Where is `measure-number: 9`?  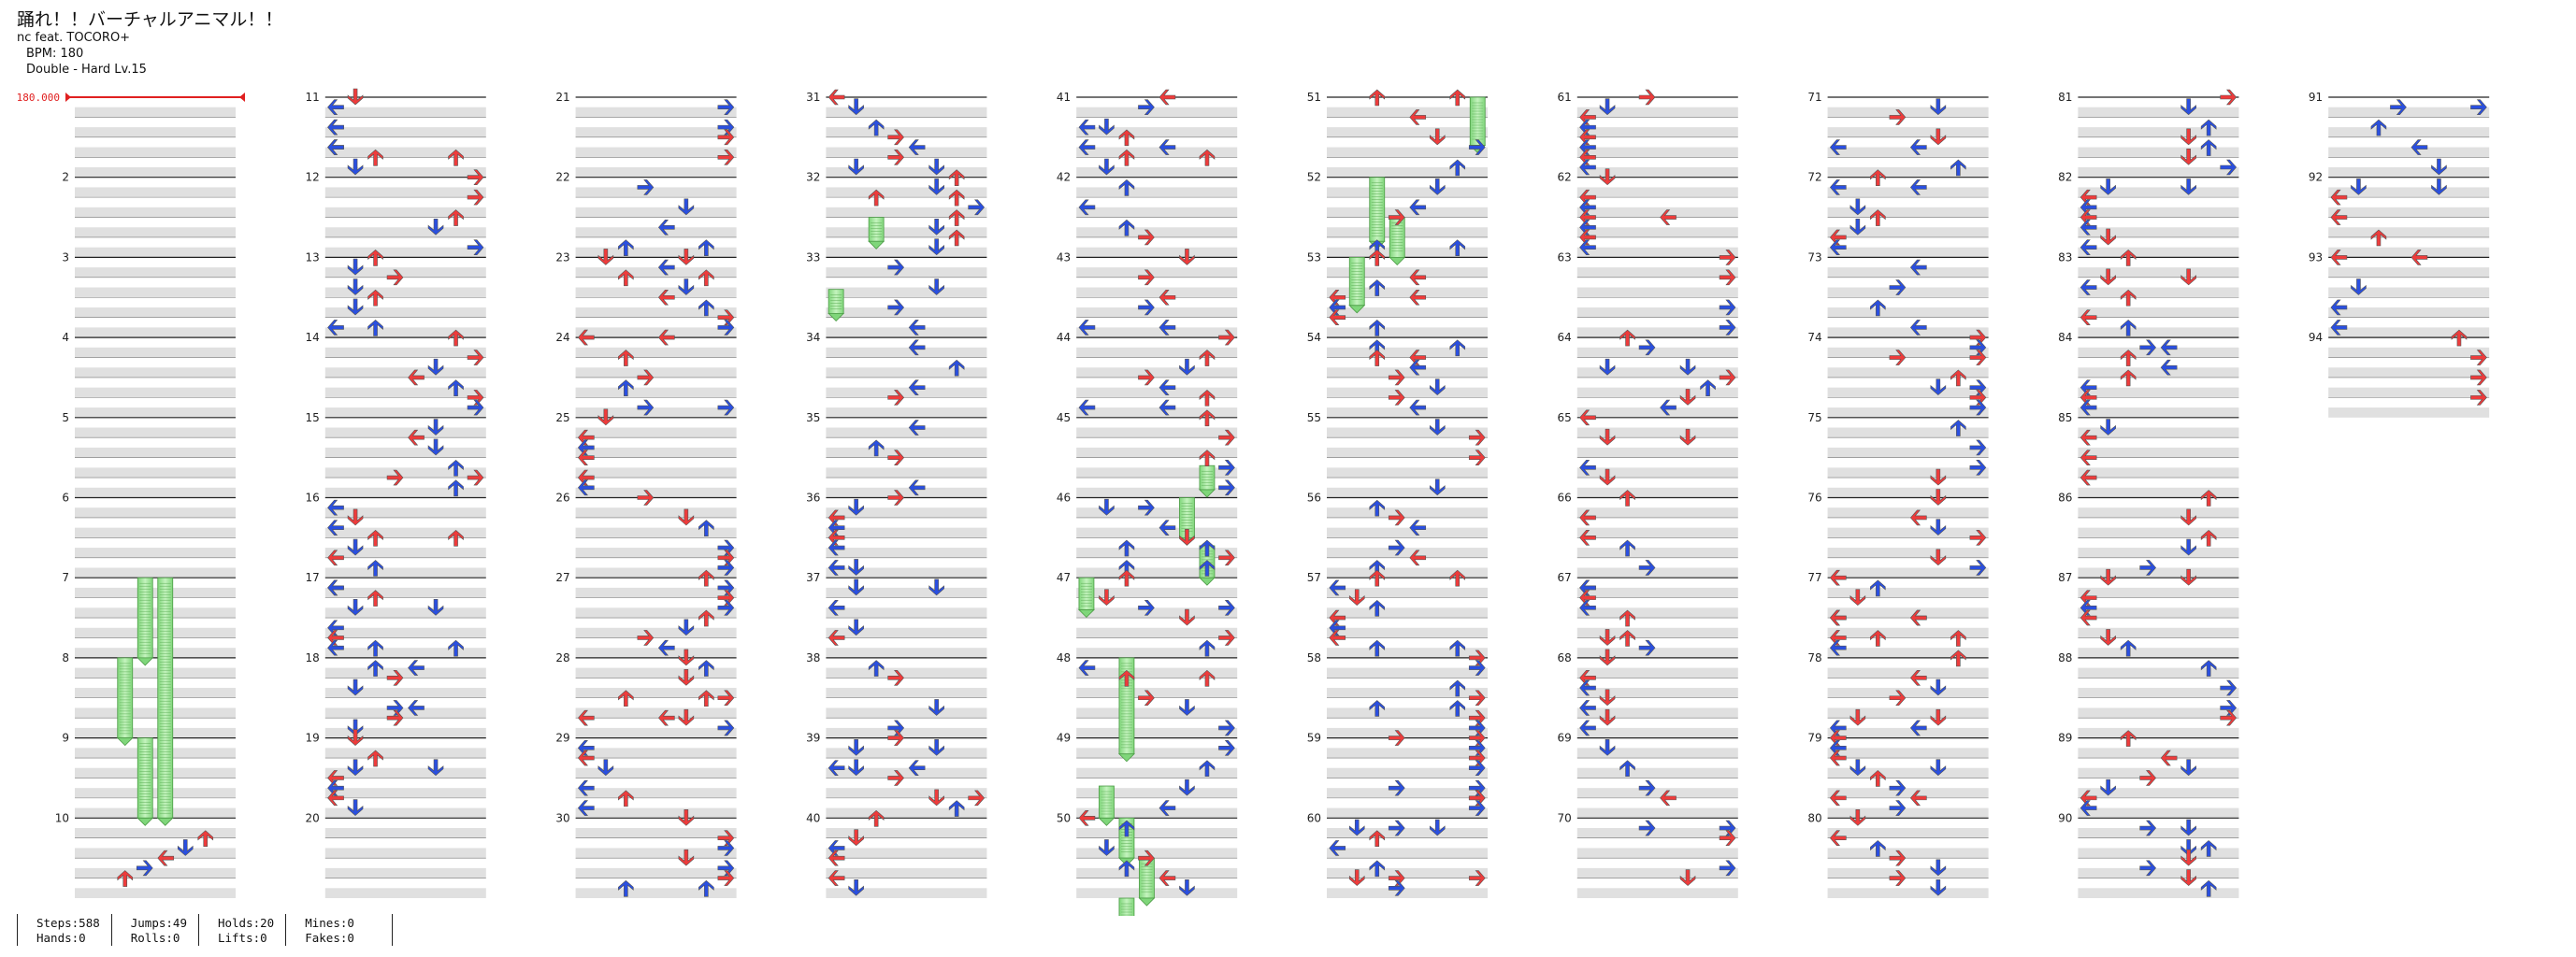
measure-number: 9 is located at coordinates (66, 739).